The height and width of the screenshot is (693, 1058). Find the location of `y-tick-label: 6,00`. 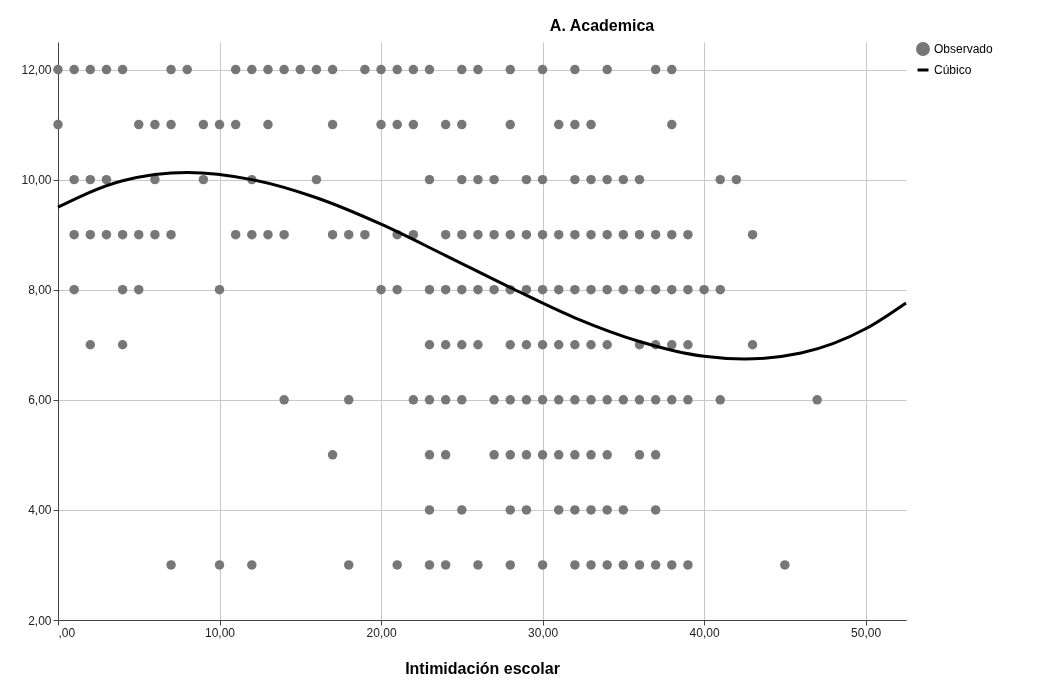

y-tick-label: 6,00 is located at coordinates (40, 400).